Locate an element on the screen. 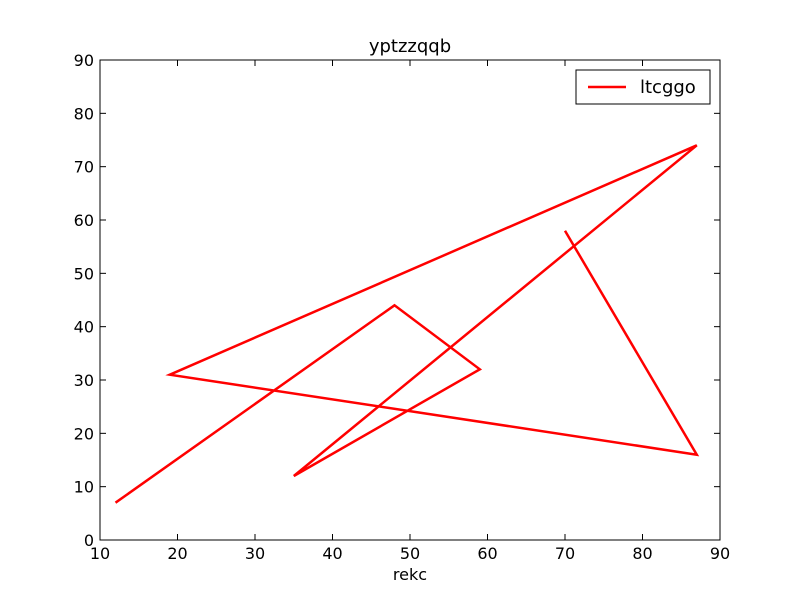 The height and width of the screenshot is (600, 800). y-tick-label-30: 30 is located at coordinates (84, 380).